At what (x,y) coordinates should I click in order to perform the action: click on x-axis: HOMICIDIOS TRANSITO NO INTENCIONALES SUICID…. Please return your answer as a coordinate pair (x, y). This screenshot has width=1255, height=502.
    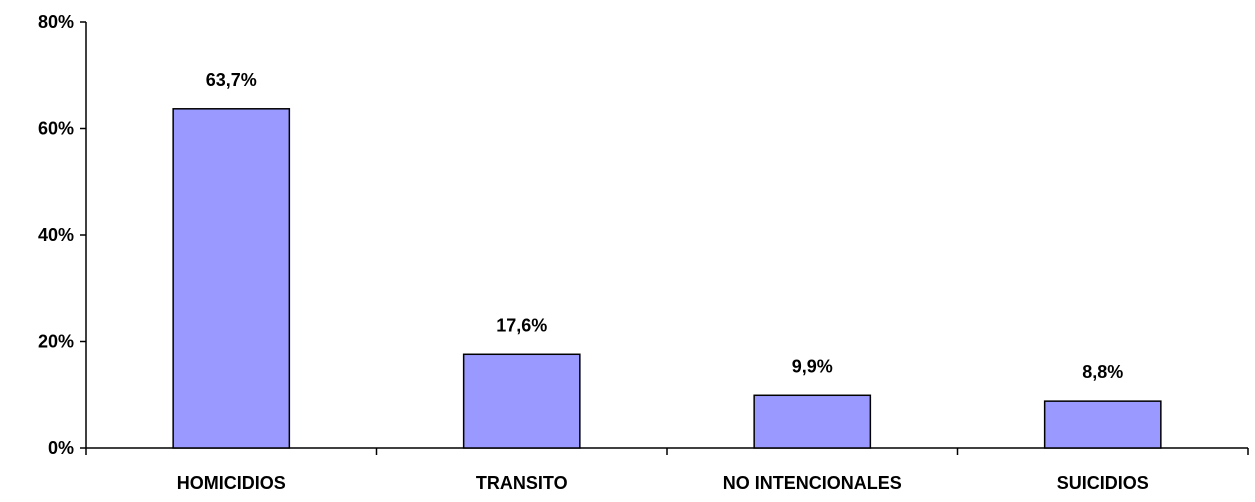
    Looking at the image, I should click on (667, 470).